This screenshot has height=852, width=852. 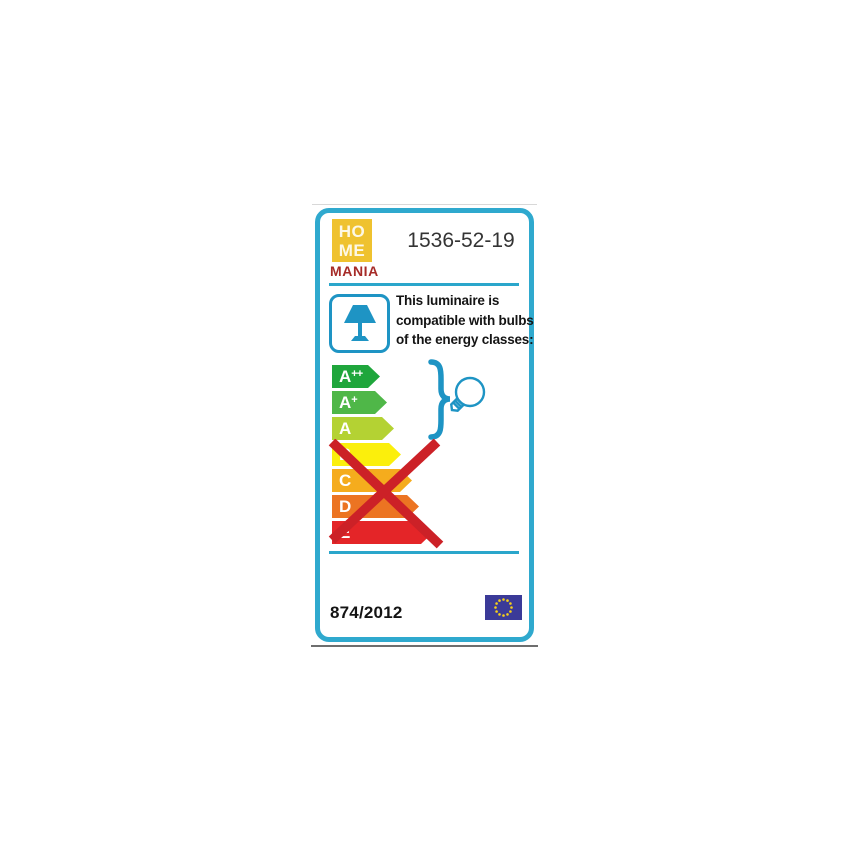 I want to click on homemania-logo-mark: HO ME, so click(x=352, y=240).